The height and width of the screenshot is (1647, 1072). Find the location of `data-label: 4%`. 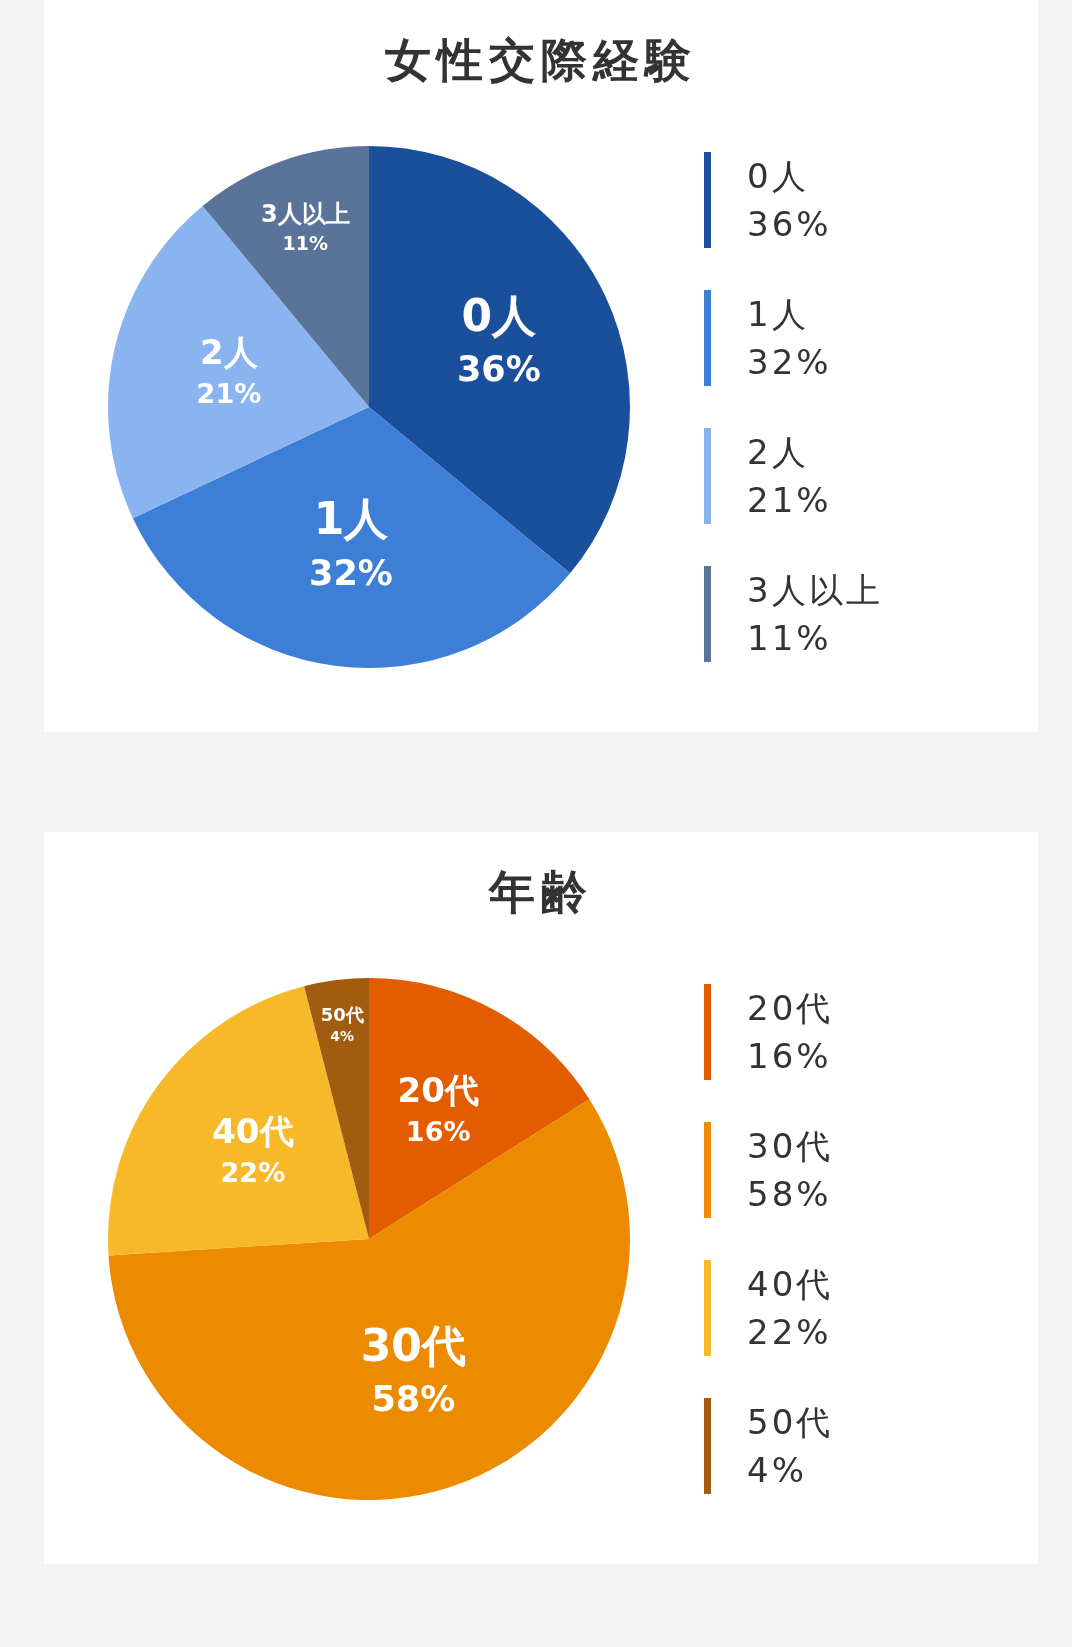

data-label: 4% is located at coordinates (342, 1036).